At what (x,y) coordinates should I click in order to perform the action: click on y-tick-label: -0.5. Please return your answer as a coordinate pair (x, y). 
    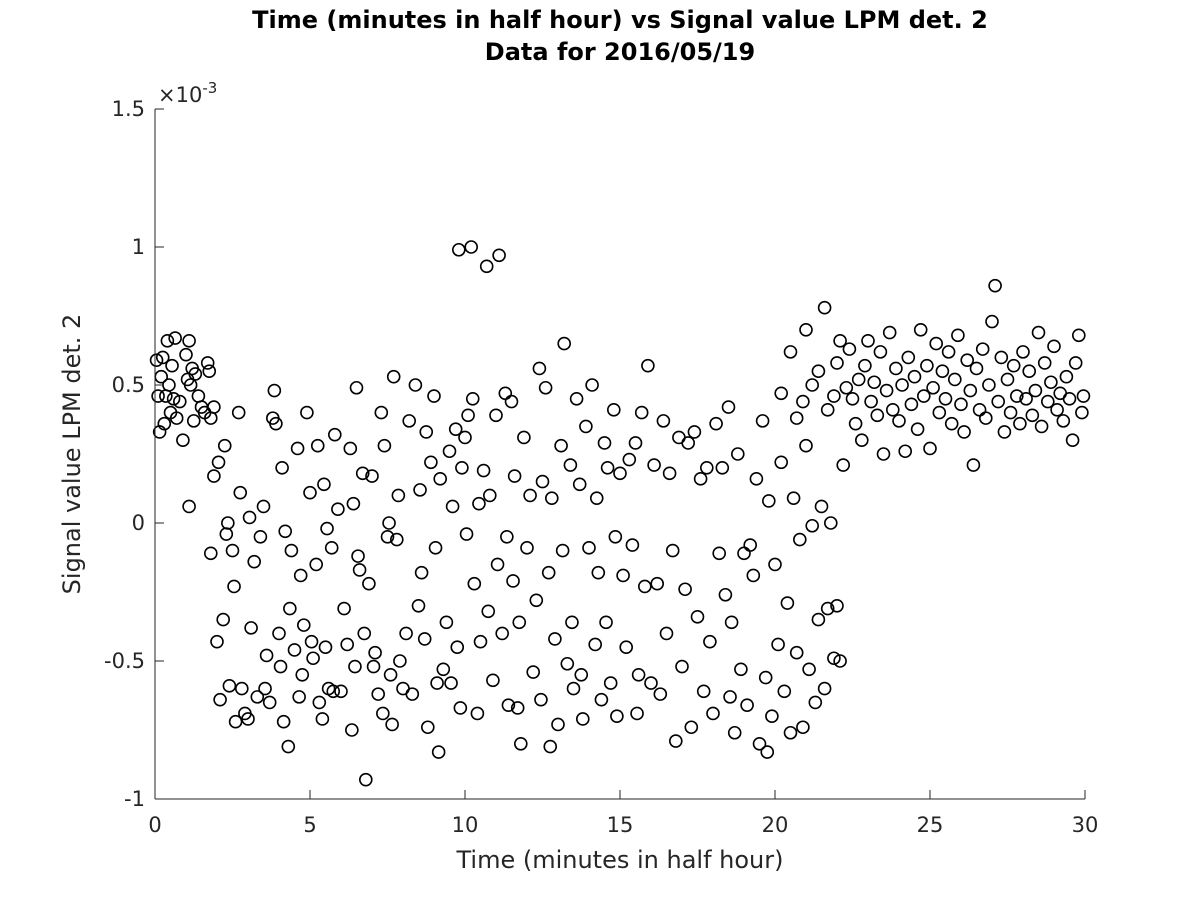
    Looking at the image, I should click on (124, 661).